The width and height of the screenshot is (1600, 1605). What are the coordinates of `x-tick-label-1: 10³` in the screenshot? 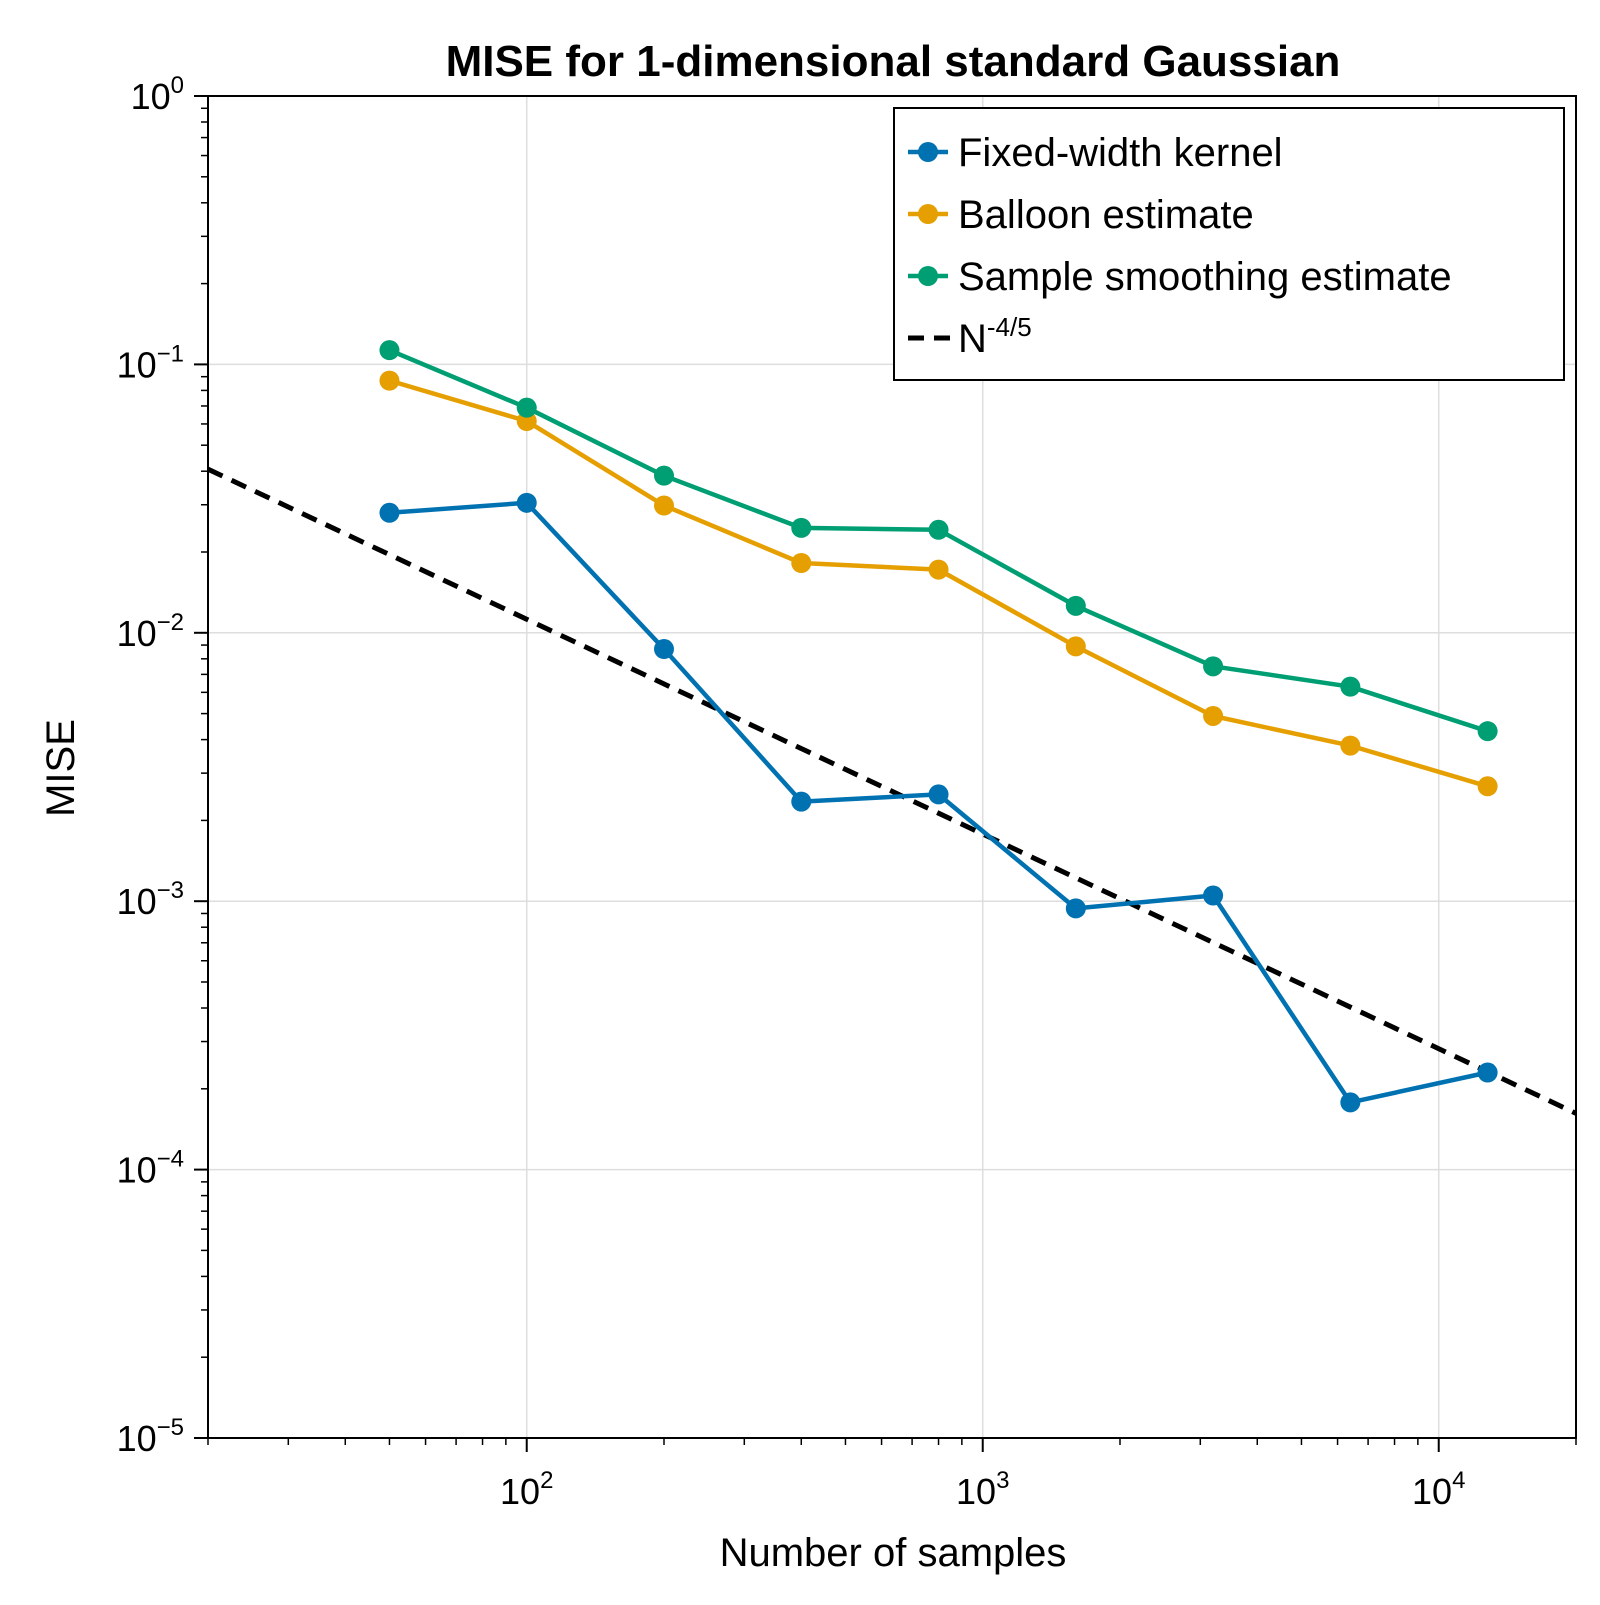 It's located at (982, 1489).